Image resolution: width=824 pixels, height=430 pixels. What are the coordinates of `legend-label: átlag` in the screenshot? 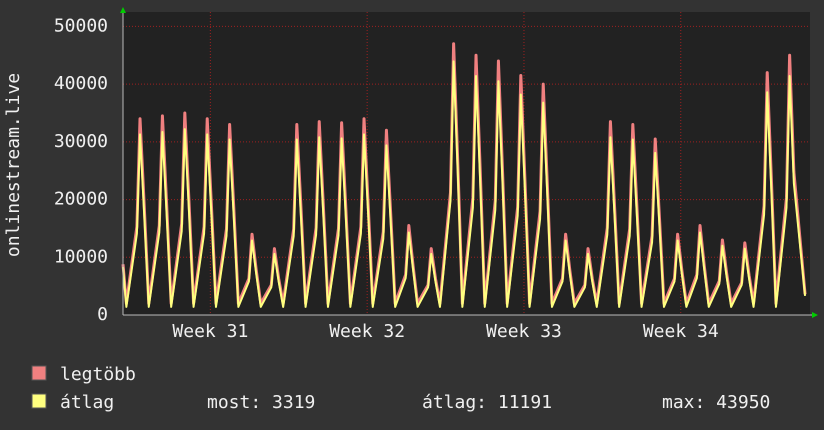 It's located at (87, 402).